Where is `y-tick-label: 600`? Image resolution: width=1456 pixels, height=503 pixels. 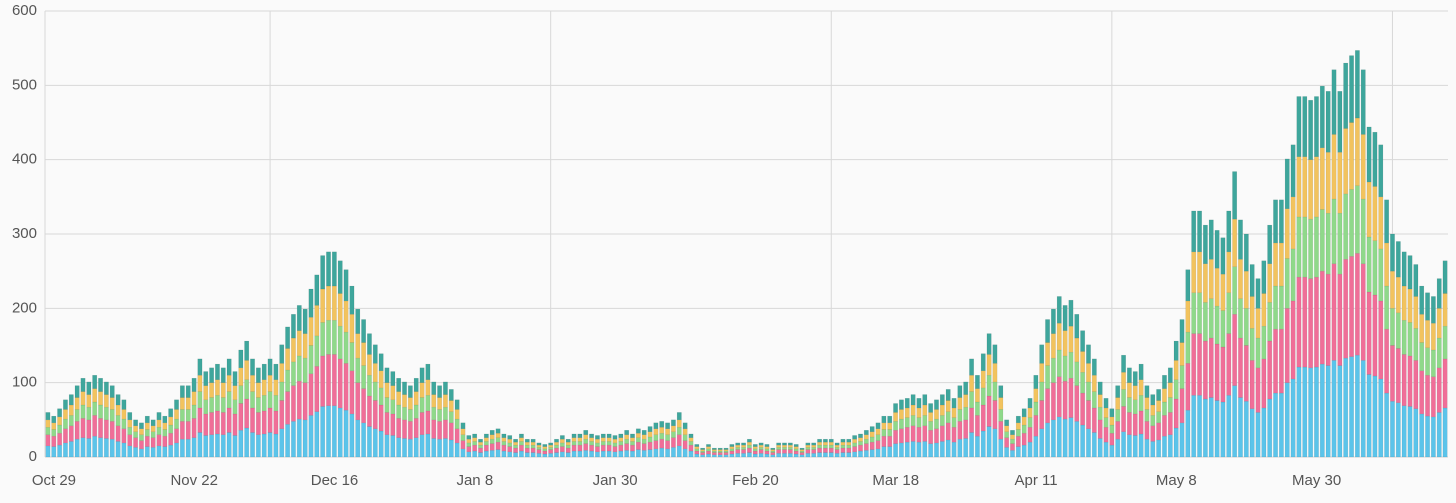
y-tick-label: 600 is located at coordinates (24, 10).